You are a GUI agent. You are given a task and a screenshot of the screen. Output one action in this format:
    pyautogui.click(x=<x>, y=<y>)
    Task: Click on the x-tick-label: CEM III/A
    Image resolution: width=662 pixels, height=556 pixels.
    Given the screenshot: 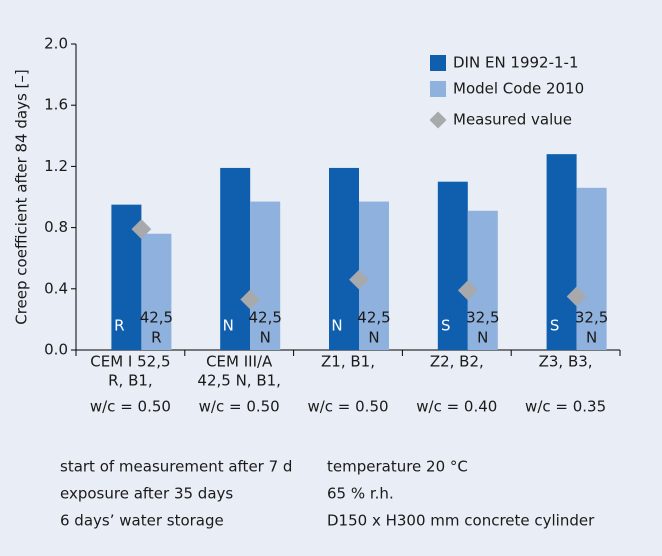 What is the action you would take?
    pyautogui.click(x=239, y=362)
    